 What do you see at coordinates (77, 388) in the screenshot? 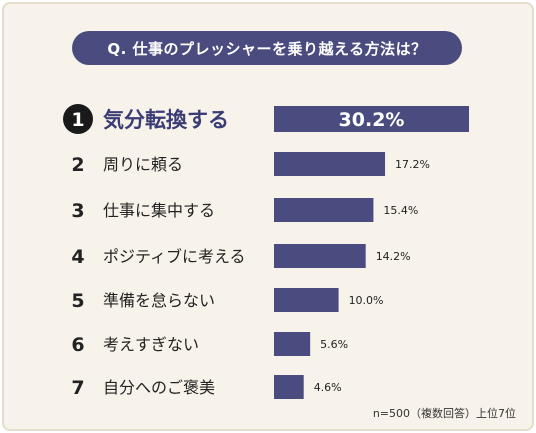
I see `rank-number: 7` at bounding box center [77, 388].